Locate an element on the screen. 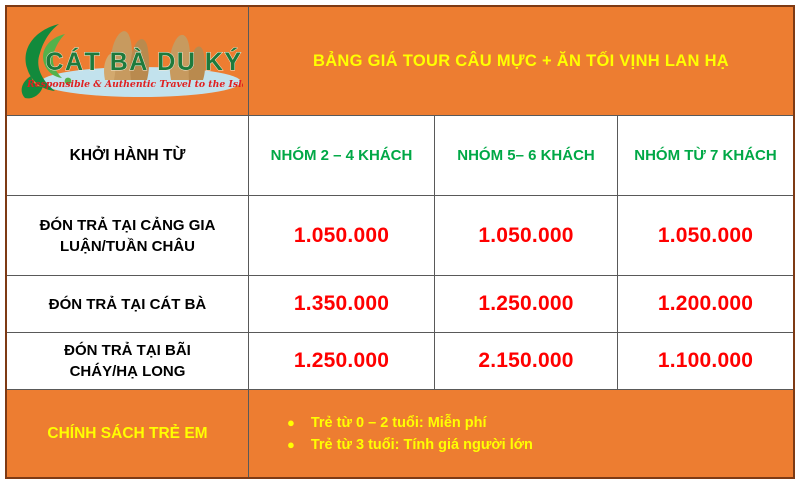  table-row-label-cell: ĐÓN TRẢ TẠI CẢNG GIA LUẬN/TUẦN CHÂU is located at coordinates (128, 236).